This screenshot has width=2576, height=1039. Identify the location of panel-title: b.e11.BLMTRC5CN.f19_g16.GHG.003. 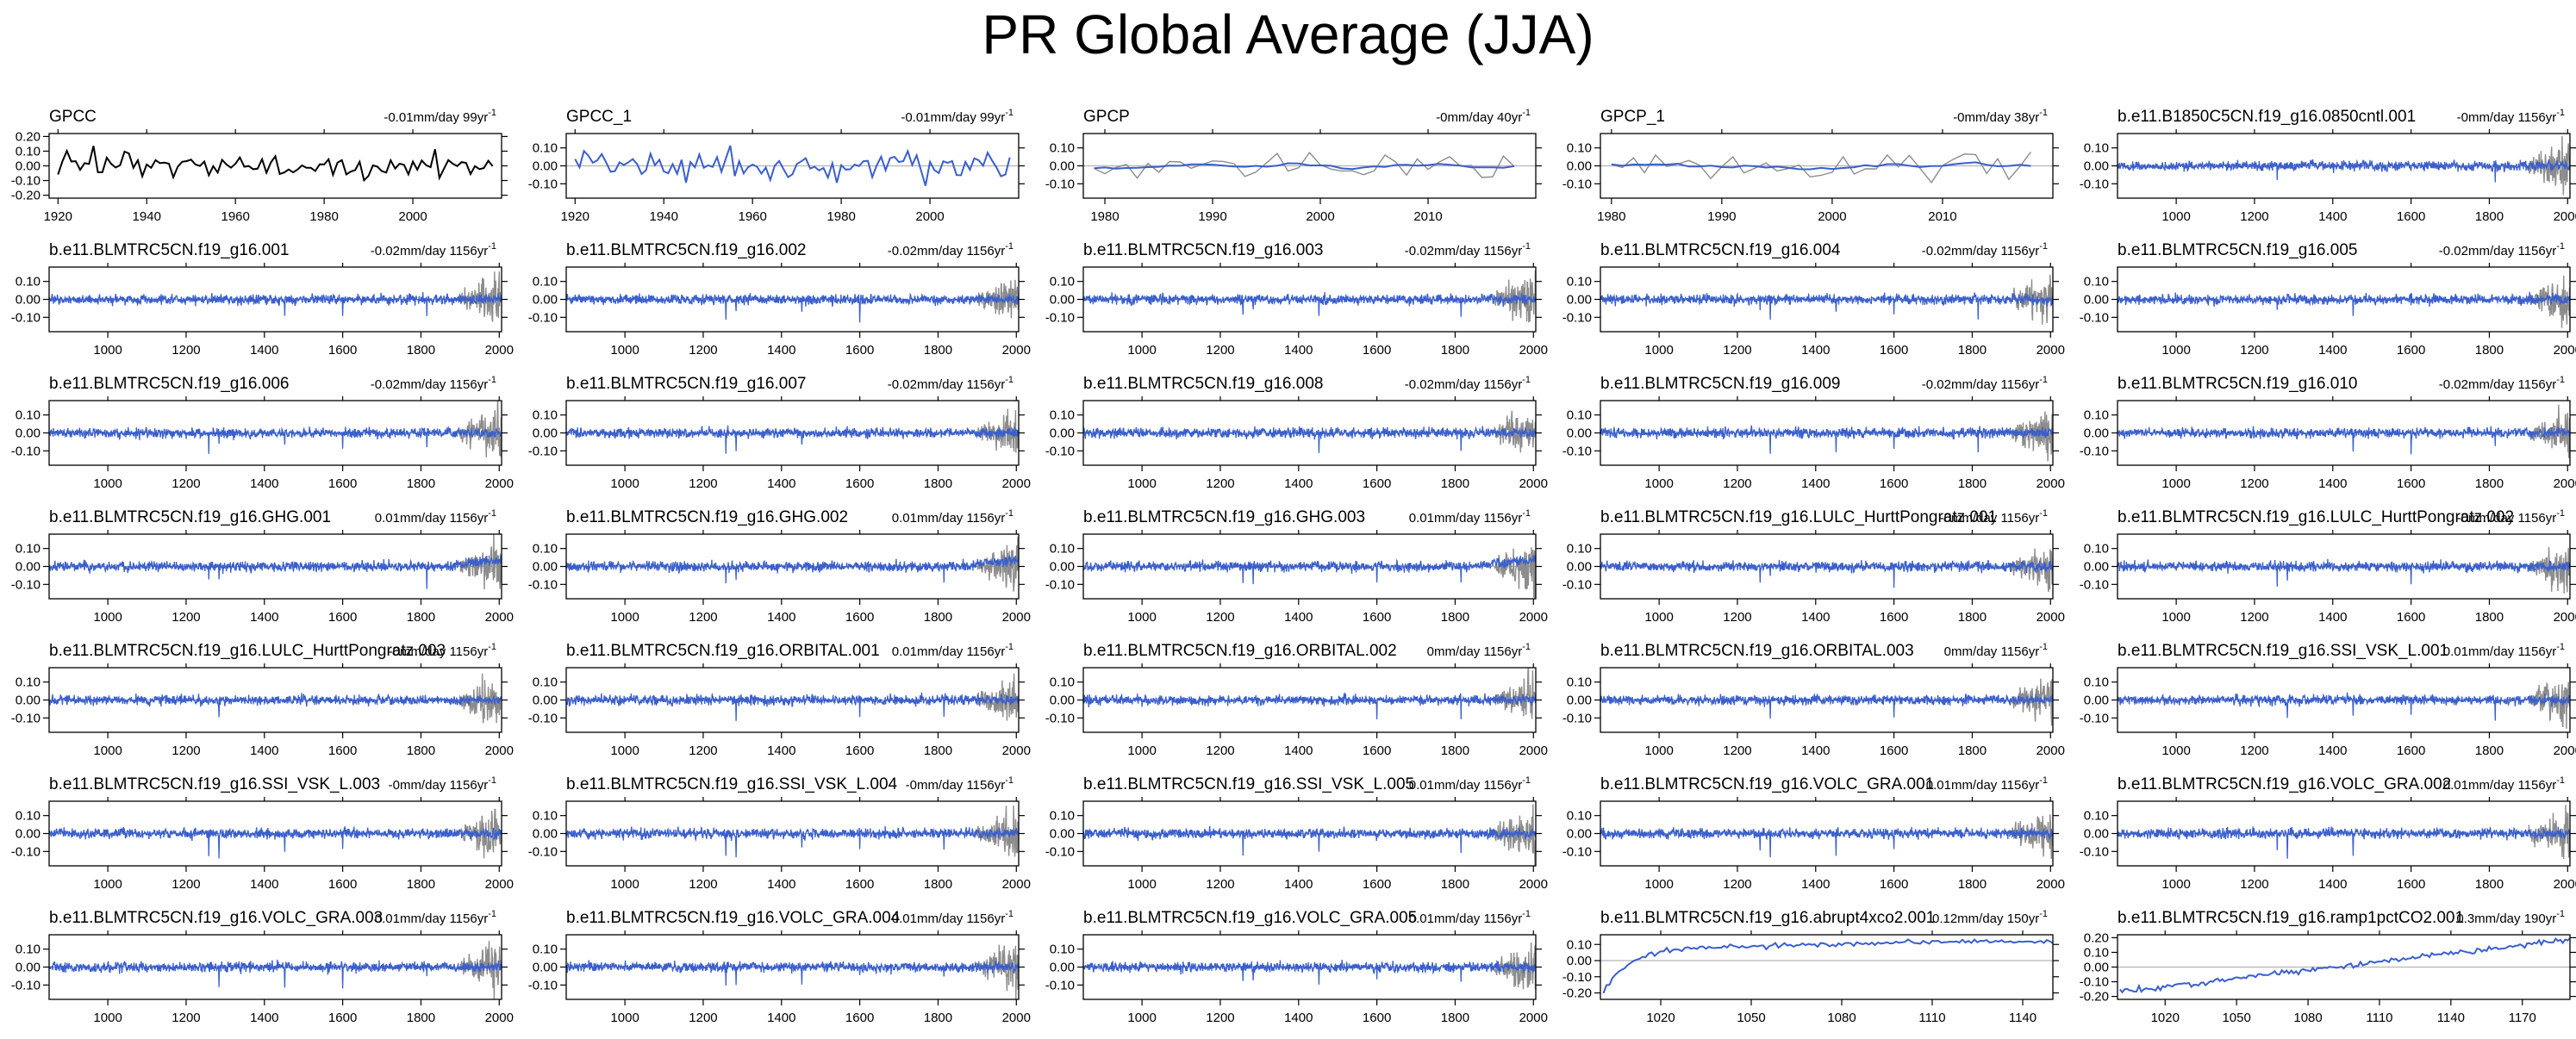
(1224, 517).